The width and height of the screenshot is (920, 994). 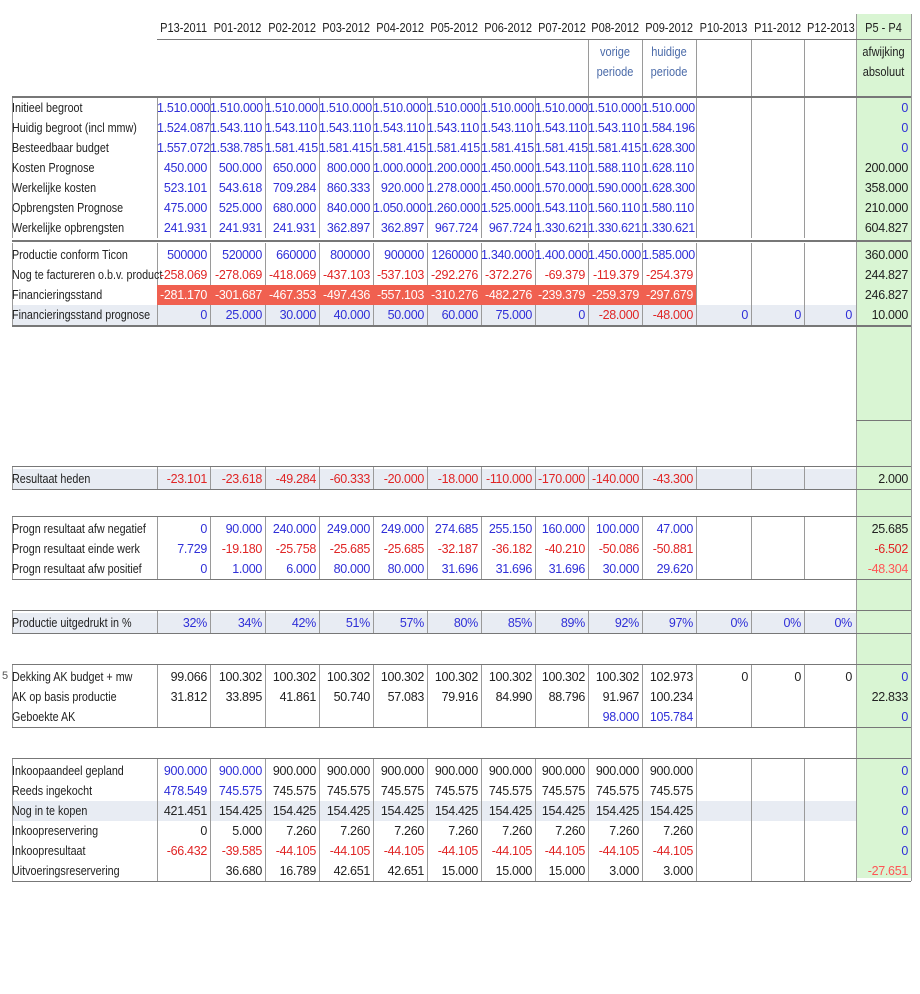 I want to click on data-cell: -25.758, so click(x=296, y=549).